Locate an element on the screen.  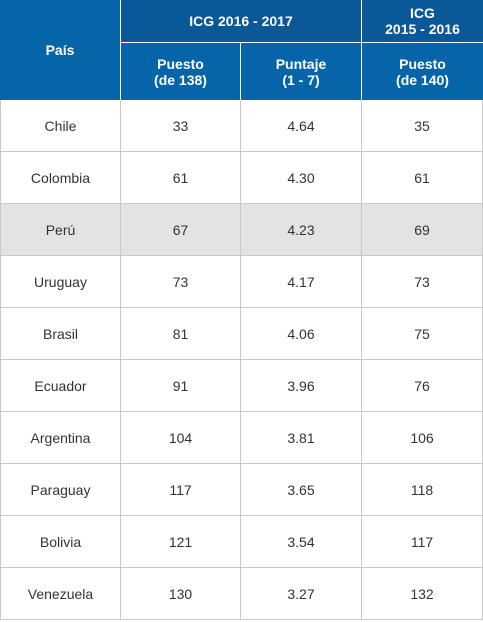
puesto-2017-cell: 81 is located at coordinates (181, 333).